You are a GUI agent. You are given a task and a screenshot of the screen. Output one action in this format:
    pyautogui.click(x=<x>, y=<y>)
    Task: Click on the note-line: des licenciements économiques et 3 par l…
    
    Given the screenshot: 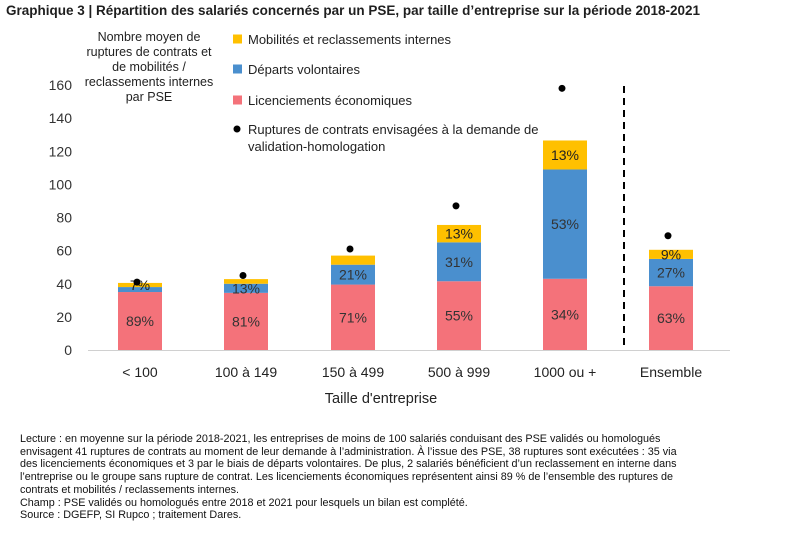 What is the action you would take?
    pyautogui.click(x=348, y=464)
    